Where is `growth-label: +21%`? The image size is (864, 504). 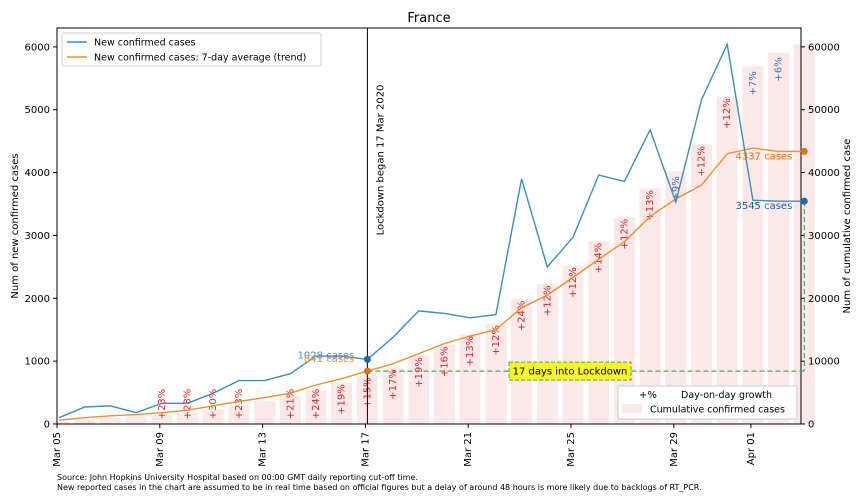 growth-label: +21% is located at coordinates (290, 404).